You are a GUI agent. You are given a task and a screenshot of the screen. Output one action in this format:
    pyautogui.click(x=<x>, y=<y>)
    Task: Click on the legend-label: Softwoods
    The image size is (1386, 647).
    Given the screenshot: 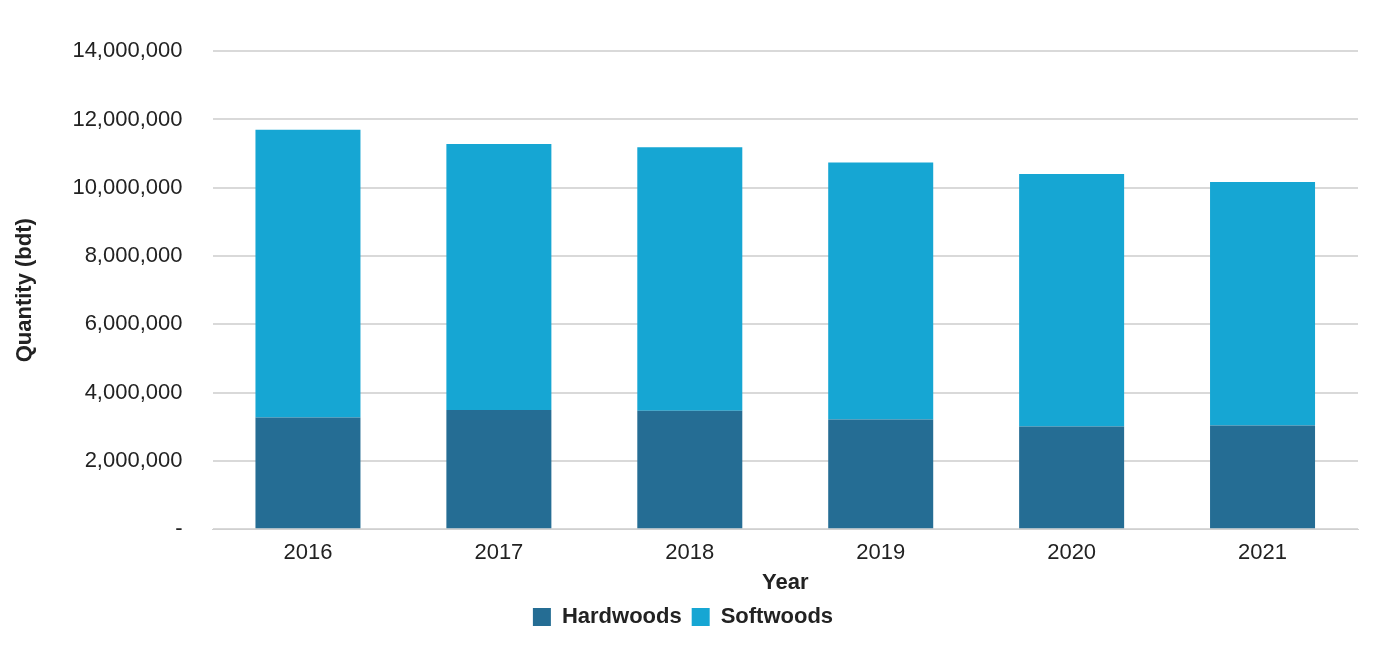 What is the action you would take?
    pyautogui.click(x=777, y=616)
    